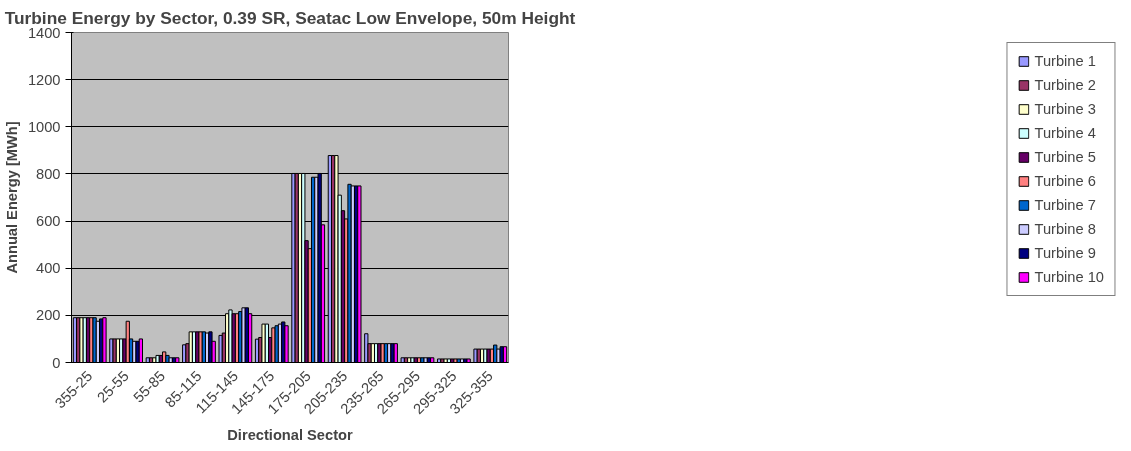 This screenshot has width=1131, height=451. Describe the element at coordinates (48, 268) in the screenshot. I see `y-tick-label: 400` at that location.